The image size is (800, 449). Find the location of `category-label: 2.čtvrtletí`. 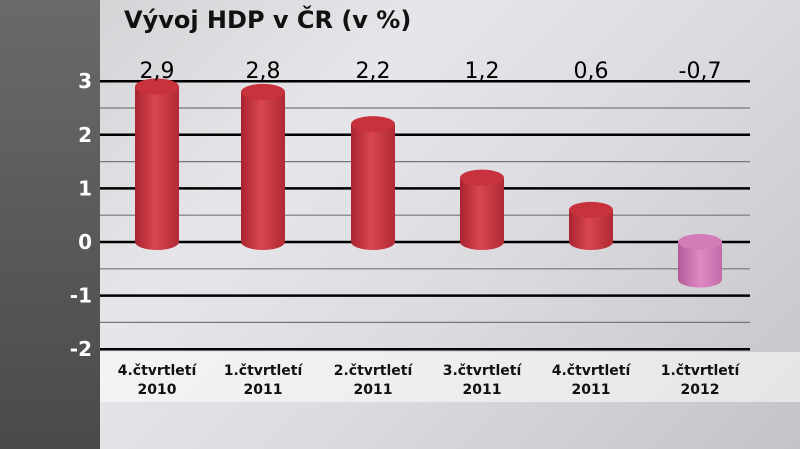

category-label: 2.čtvrtletí is located at coordinates (374, 371).